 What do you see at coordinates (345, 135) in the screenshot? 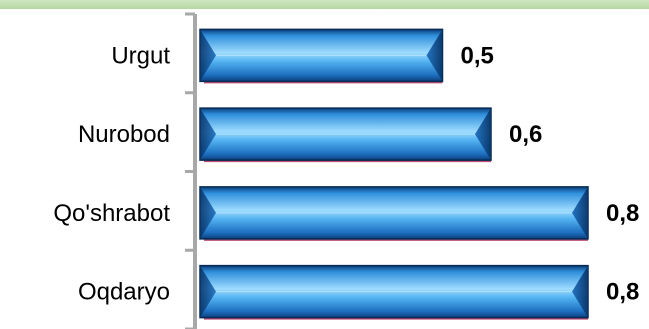
I see `bar-nurobod` at bounding box center [345, 135].